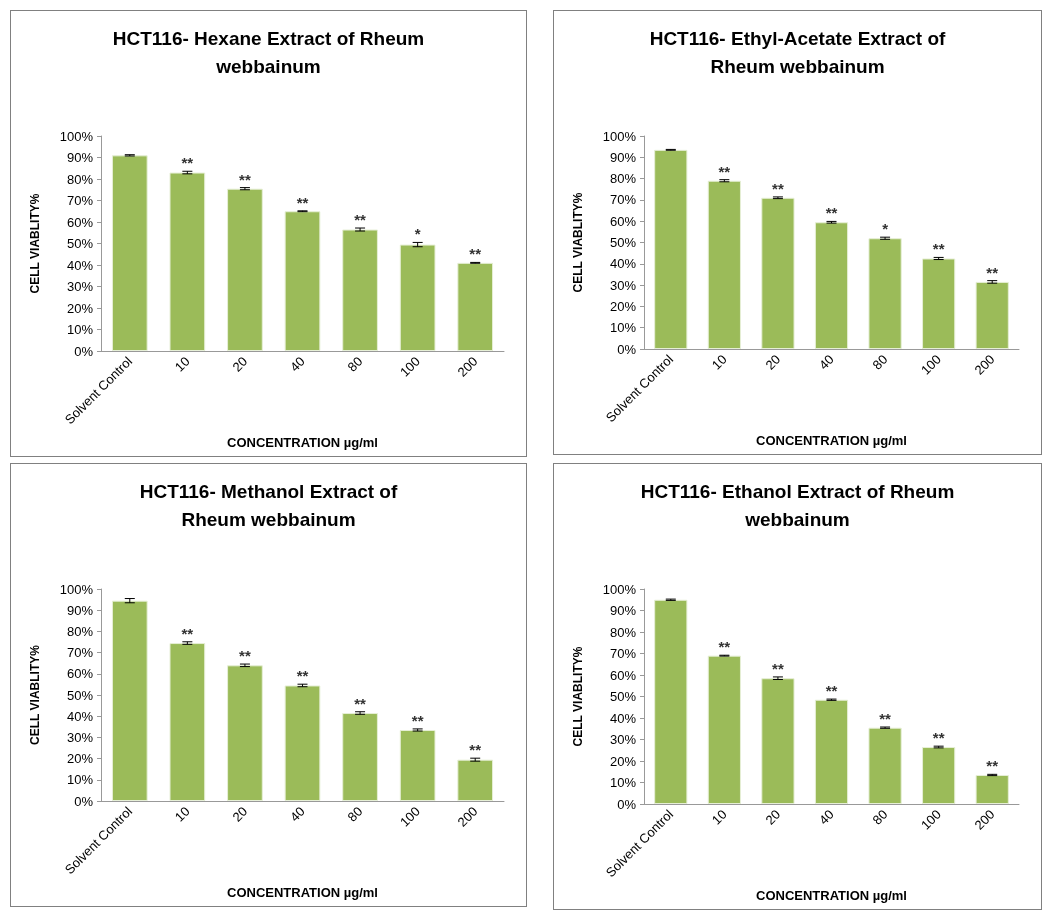 Image resolution: width=1045 pixels, height=913 pixels. Describe the element at coordinates (268, 52) in the screenshot. I see `chart-title: HCT116- Hexane Extract of Rheum webbainum` at that location.